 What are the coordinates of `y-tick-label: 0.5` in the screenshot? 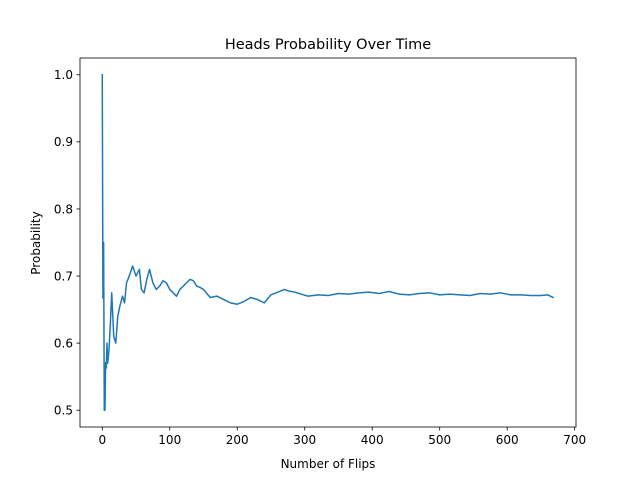 It's located at (63, 411).